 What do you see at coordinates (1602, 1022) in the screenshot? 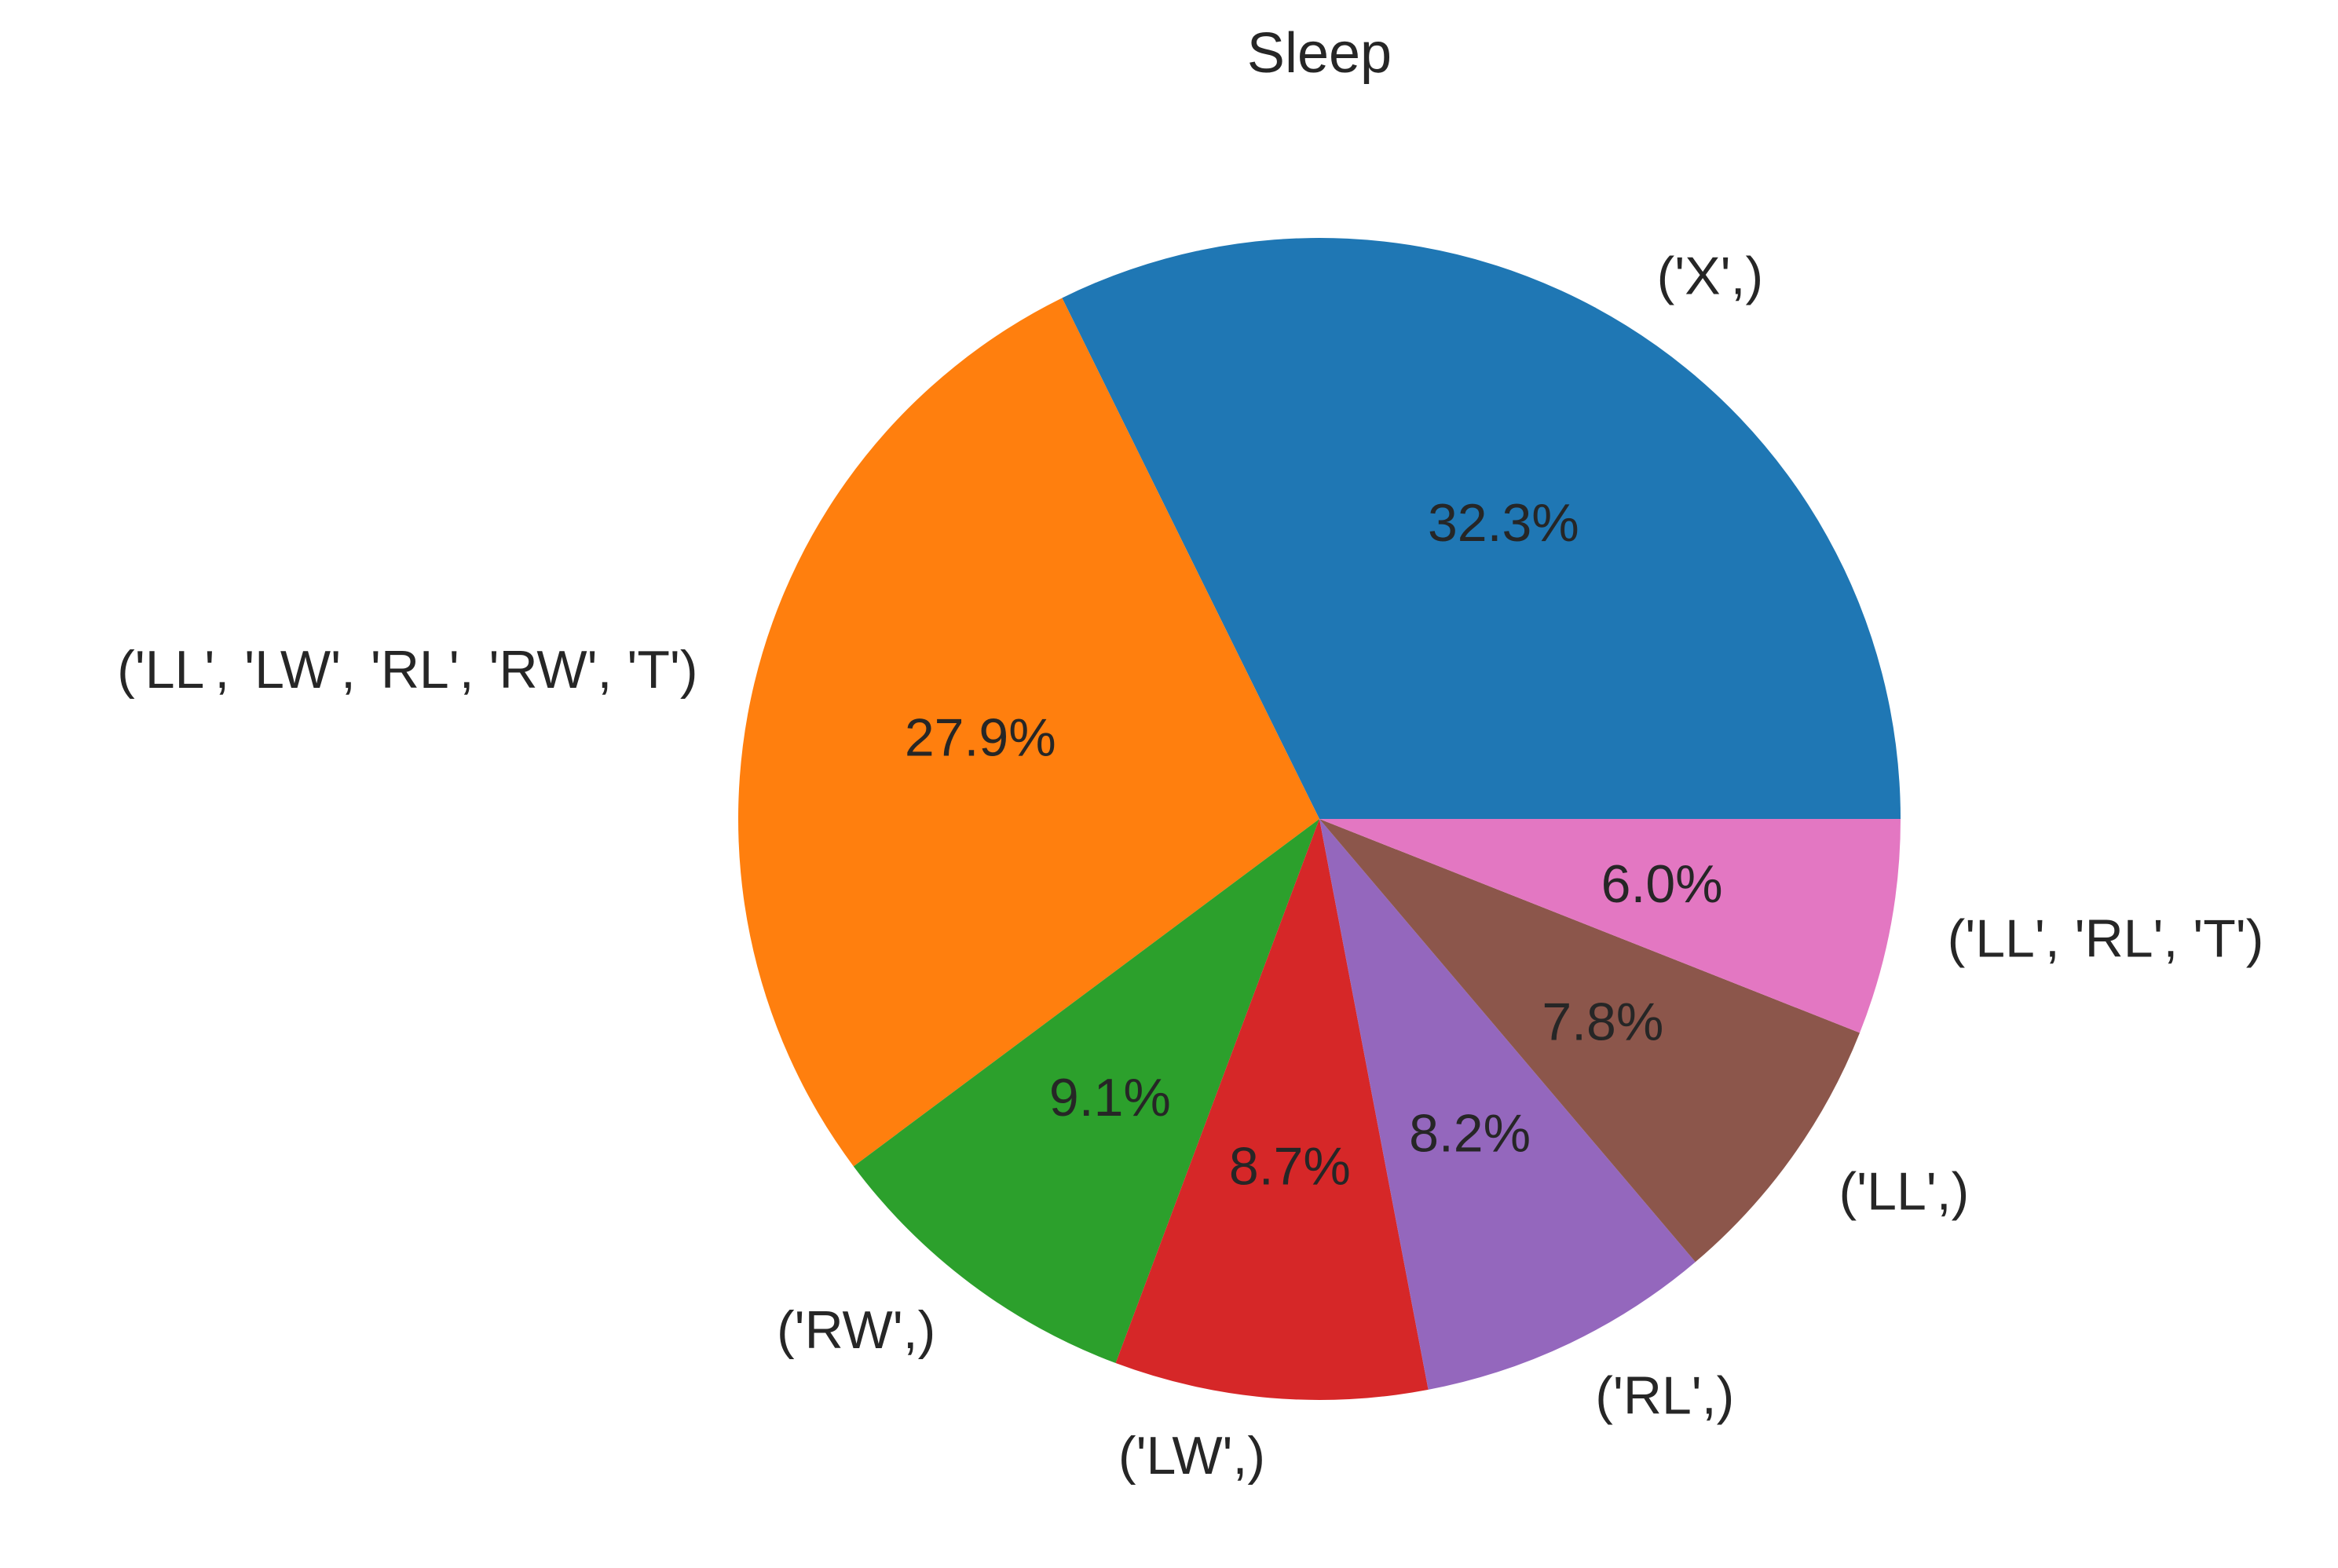
I see `slice-percentage-label: 7.8%` at bounding box center [1602, 1022].